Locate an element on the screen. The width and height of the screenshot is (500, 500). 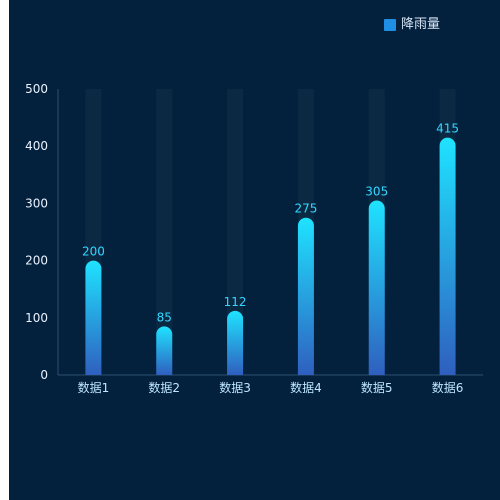
y-tick-label: 100 is located at coordinates (36, 318).